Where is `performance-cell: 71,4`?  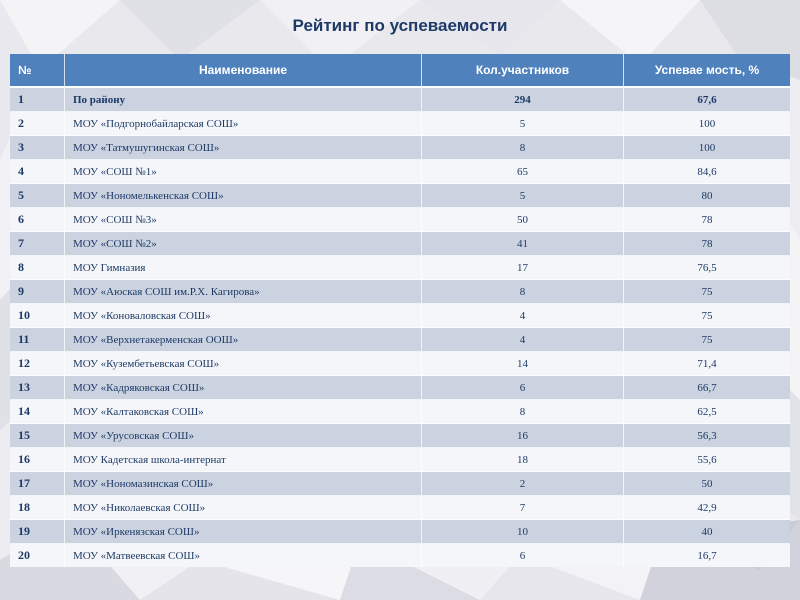
performance-cell: 71,4 is located at coordinates (706, 363).